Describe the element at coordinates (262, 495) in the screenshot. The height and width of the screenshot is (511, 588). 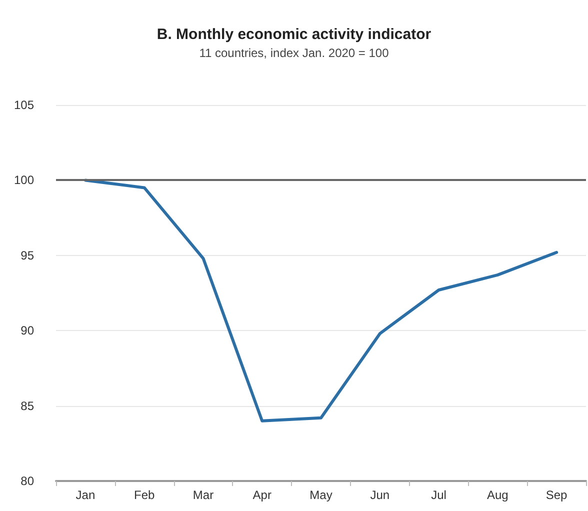
I see `x-tick-label: Apr` at that location.